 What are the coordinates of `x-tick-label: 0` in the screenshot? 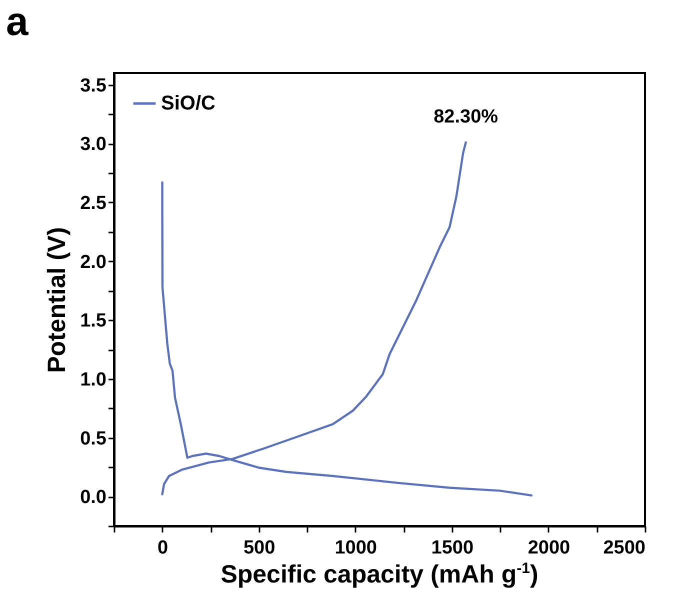 It's located at (162, 548).